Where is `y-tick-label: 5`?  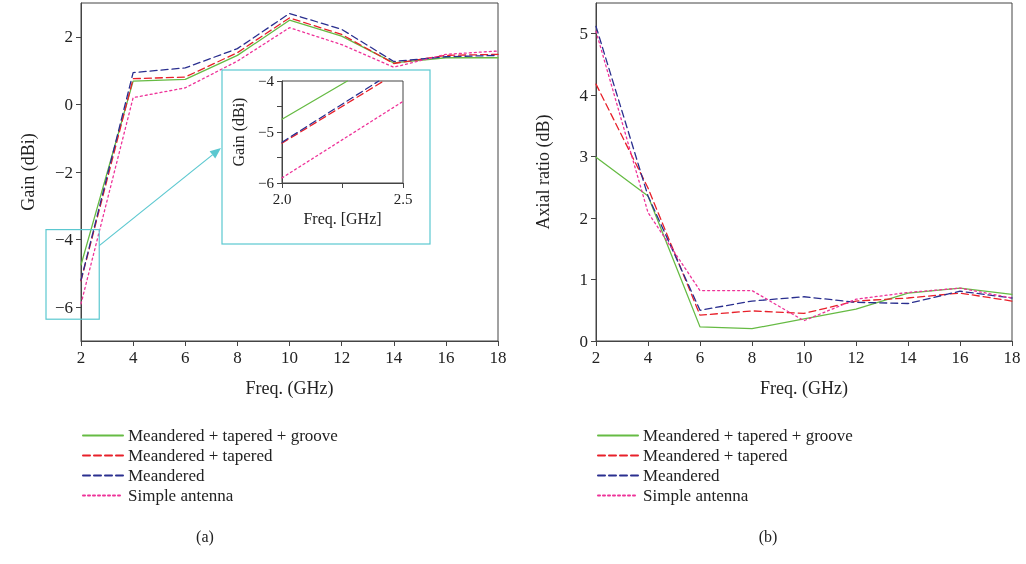 y-tick-label: 5 is located at coordinates (583, 34).